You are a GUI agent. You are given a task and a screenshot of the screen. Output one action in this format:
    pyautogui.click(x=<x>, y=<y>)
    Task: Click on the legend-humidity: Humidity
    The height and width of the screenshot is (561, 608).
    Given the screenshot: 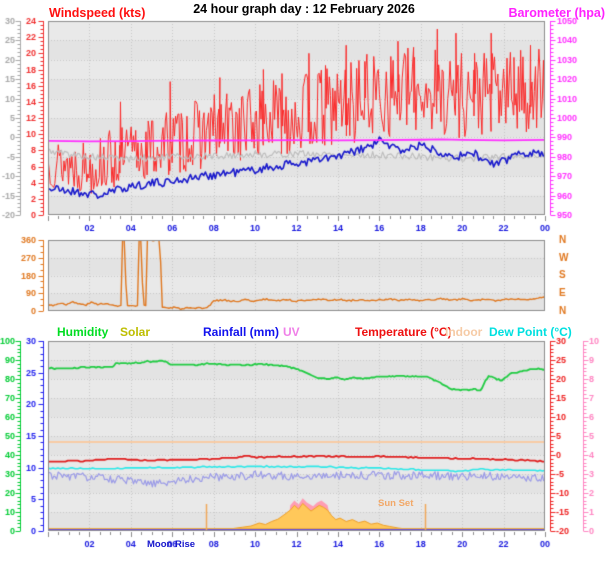 What is the action you would take?
    pyautogui.click(x=83, y=332)
    